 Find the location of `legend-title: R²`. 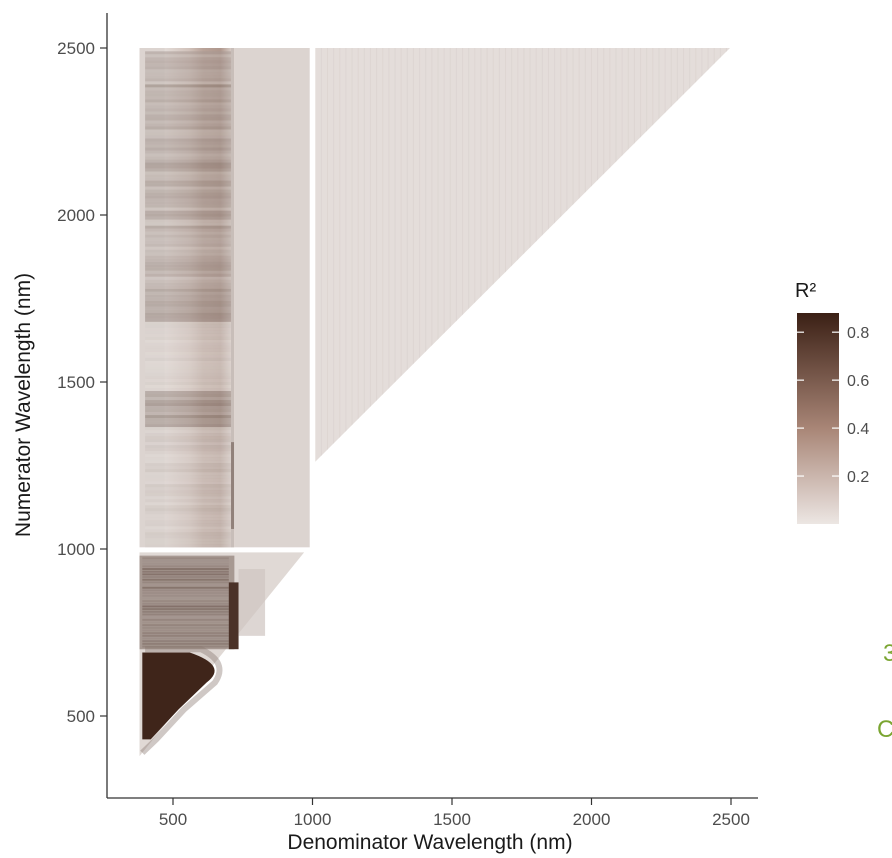

legend-title: R² is located at coordinates (805, 291).